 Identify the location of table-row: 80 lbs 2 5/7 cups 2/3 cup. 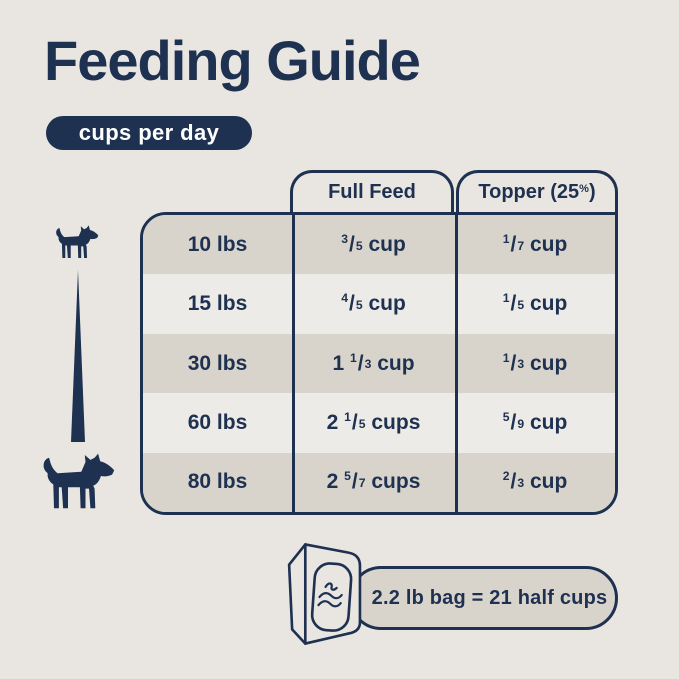
(379, 482).